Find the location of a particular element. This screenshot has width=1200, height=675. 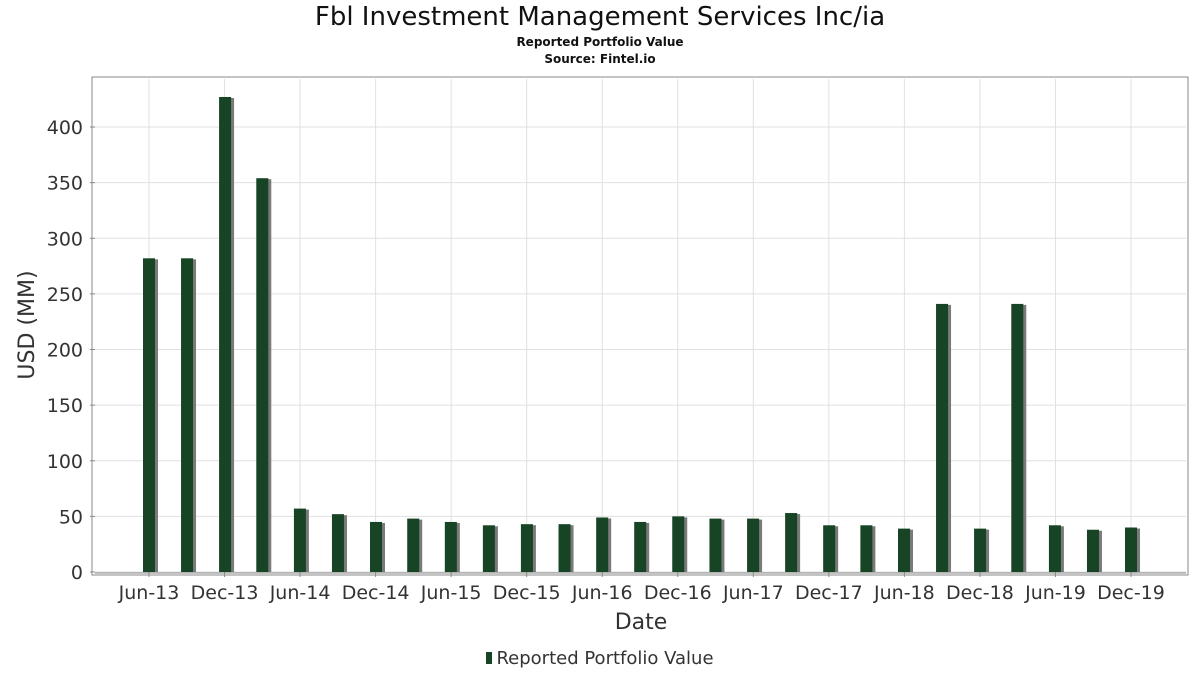

y-tick-label: 0 is located at coordinates (77, 573).